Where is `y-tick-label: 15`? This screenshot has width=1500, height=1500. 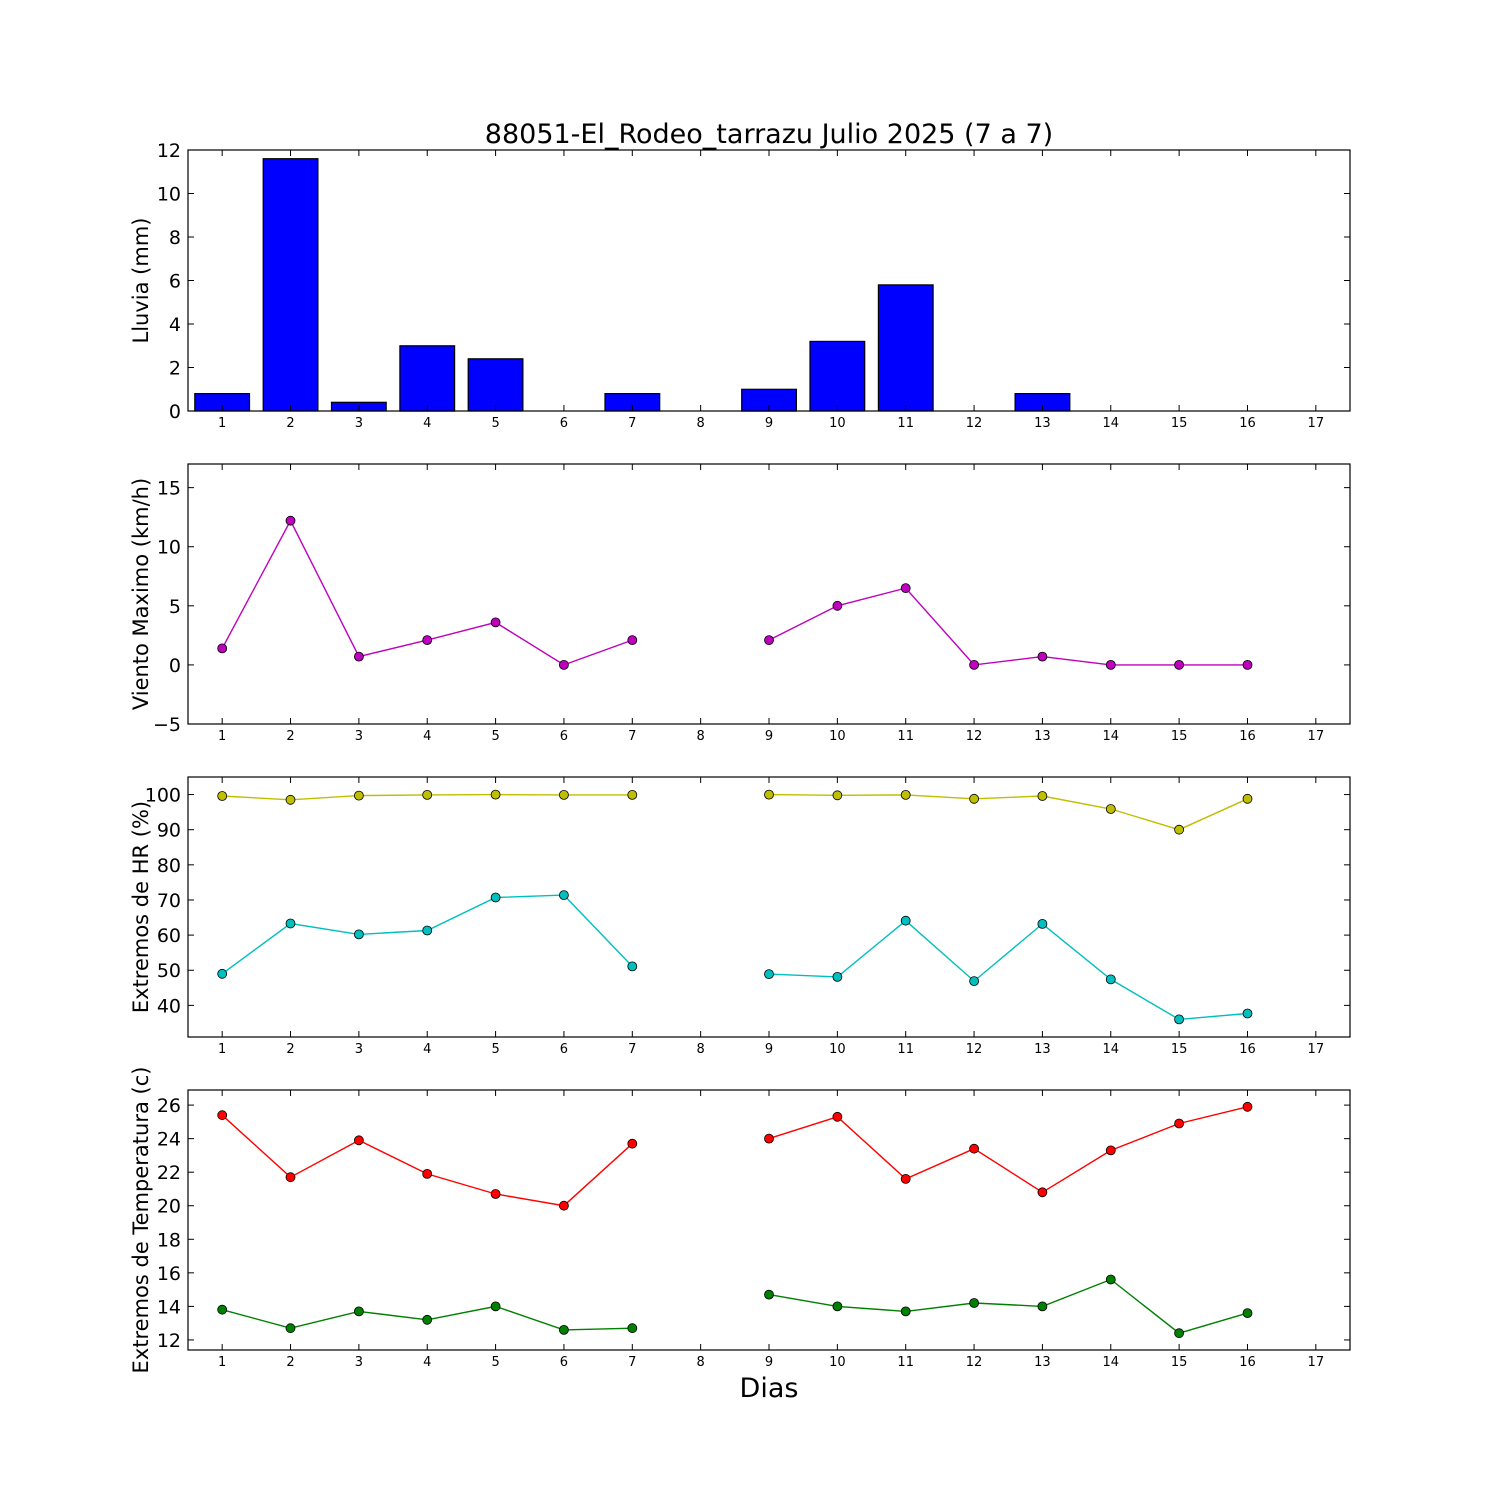
y-tick-label: 15 is located at coordinates (169, 489).